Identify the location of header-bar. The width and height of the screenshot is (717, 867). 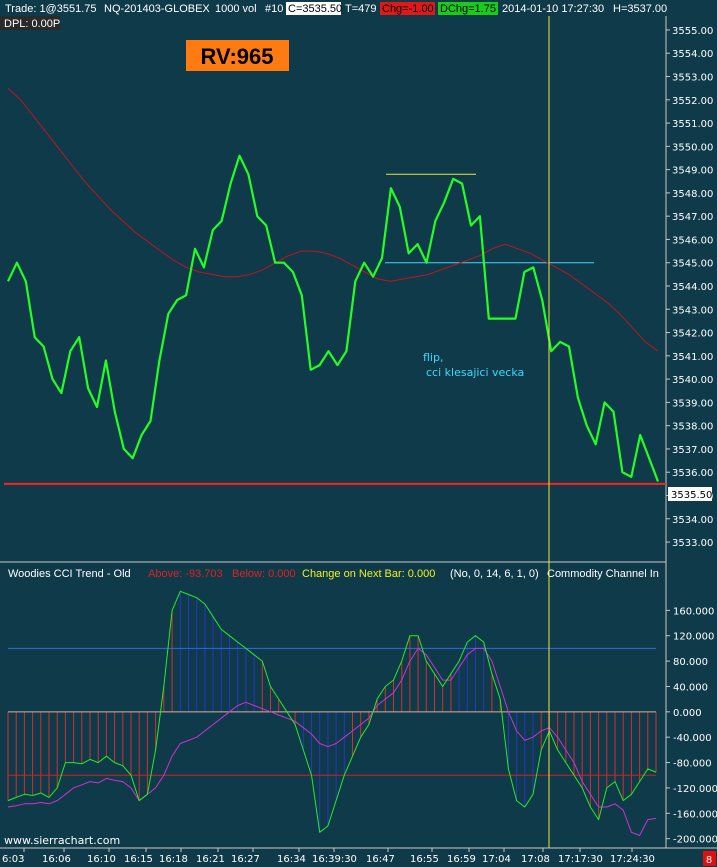
(358, 15).